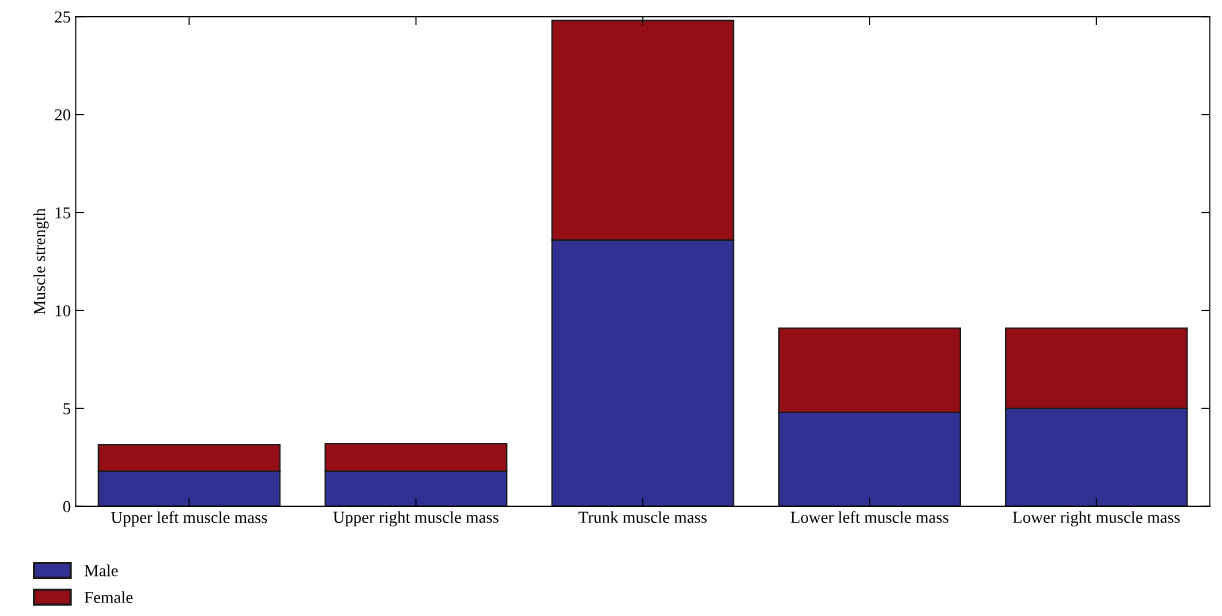 The width and height of the screenshot is (1222, 616). What do you see at coordinates (416, 519) in the screenshot?
I see `x-tick-label: Upper right muscle mass` at bounding box center [416, 519].